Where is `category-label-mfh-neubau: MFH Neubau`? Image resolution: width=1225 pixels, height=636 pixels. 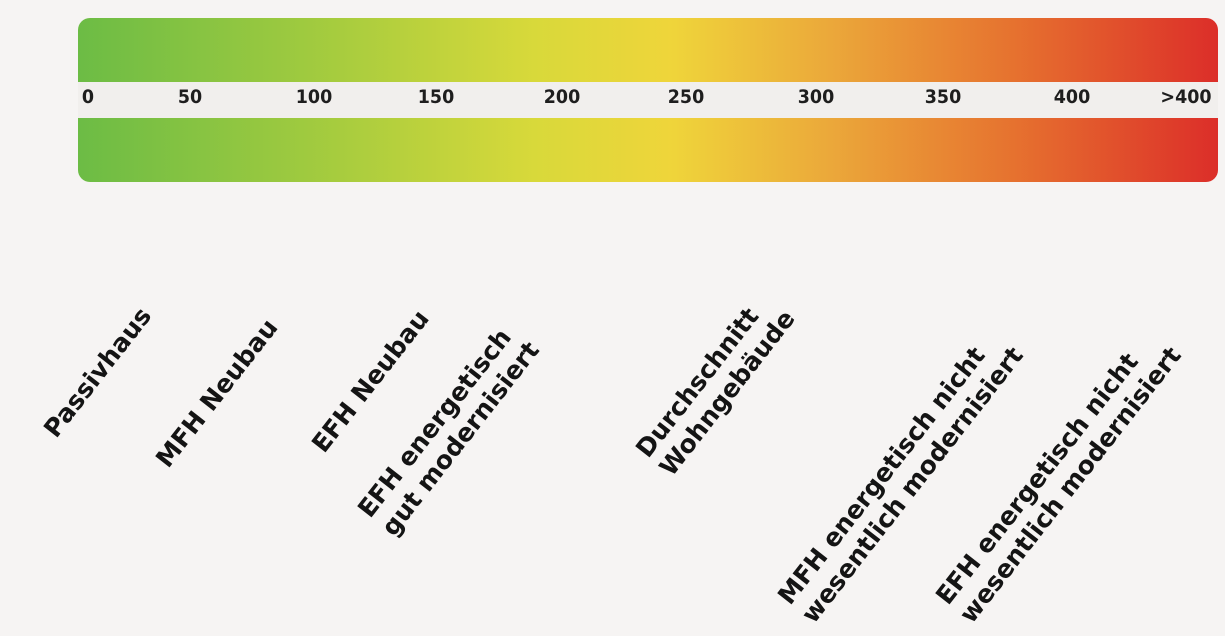 category-label-mfh-neubau: MFH Neubau is located at coordinates (217, 393).